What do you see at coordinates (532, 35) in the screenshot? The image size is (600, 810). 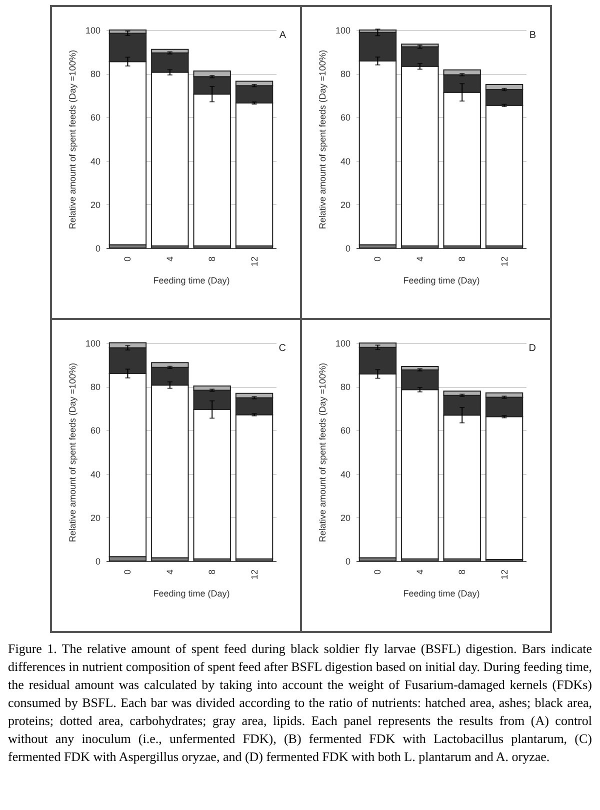 I see `chart-title: B` at bounding box center [532, 35].